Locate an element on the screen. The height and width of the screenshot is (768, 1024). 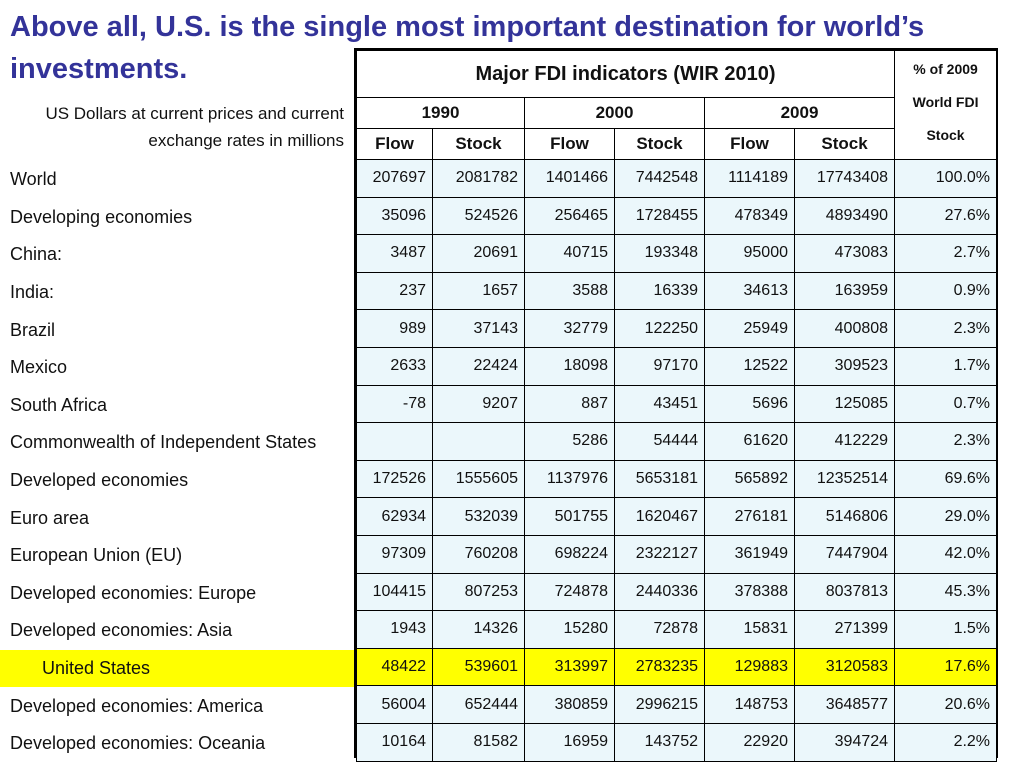
table-cell: 2633 is located at coordinates (394, 366).